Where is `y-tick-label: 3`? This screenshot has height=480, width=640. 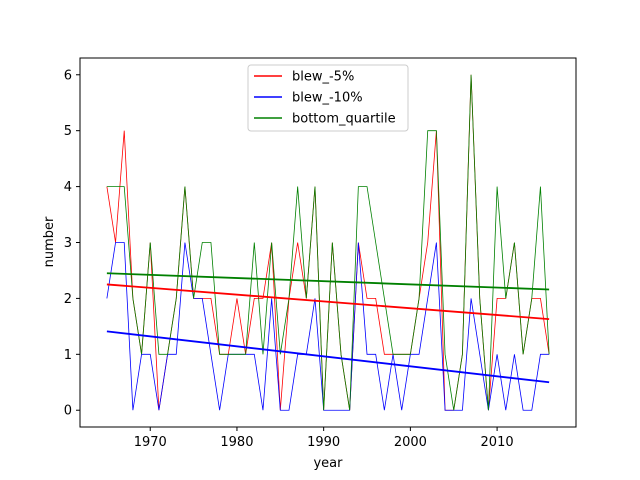
y-tick-label: 3 is located at coordinates (68, 243).